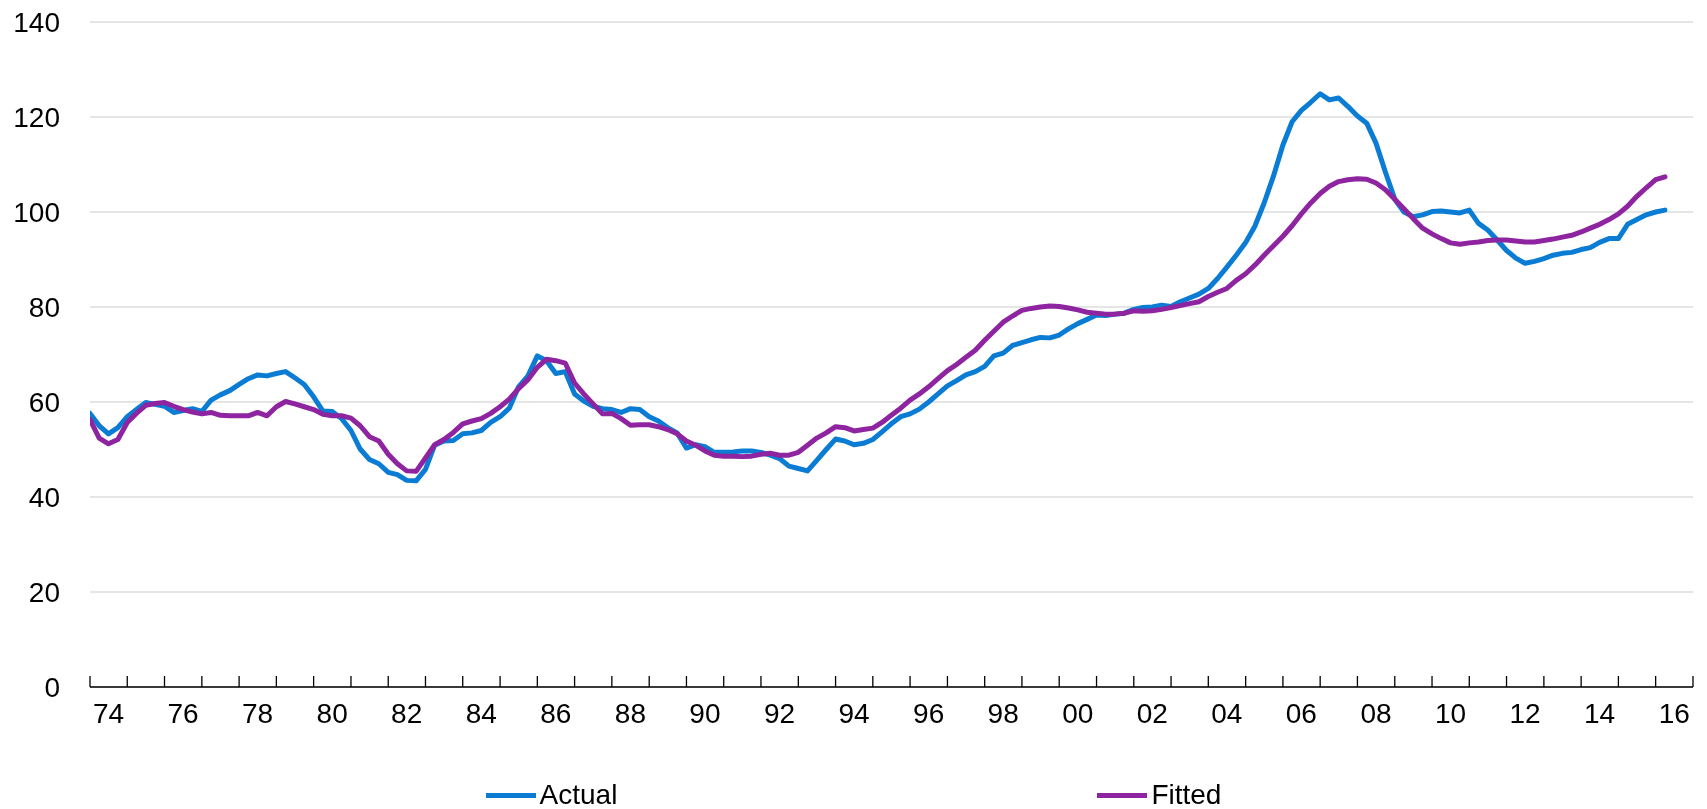 The width and height of the screenshot is (1707, 809). Describe the element at coordinates (556, 713) in the screenshot. I see `x-tick-label: 86` at that location.